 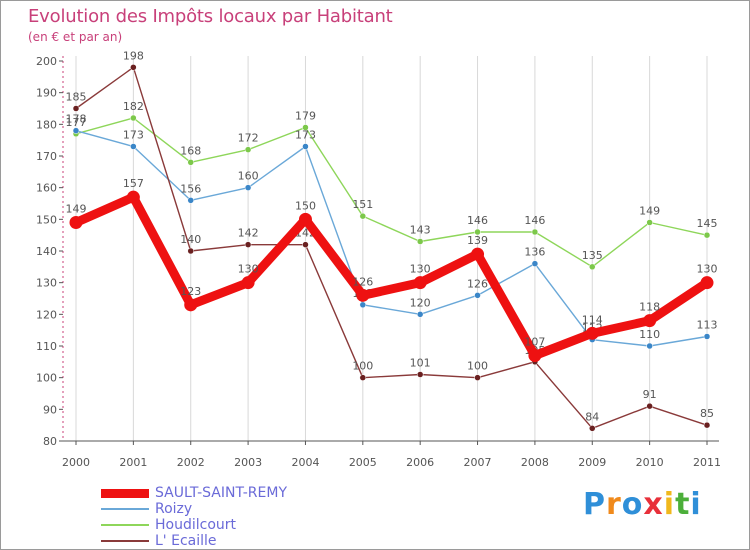 I want to click on x-tick-label: 2011, so click(x=707, y=462).